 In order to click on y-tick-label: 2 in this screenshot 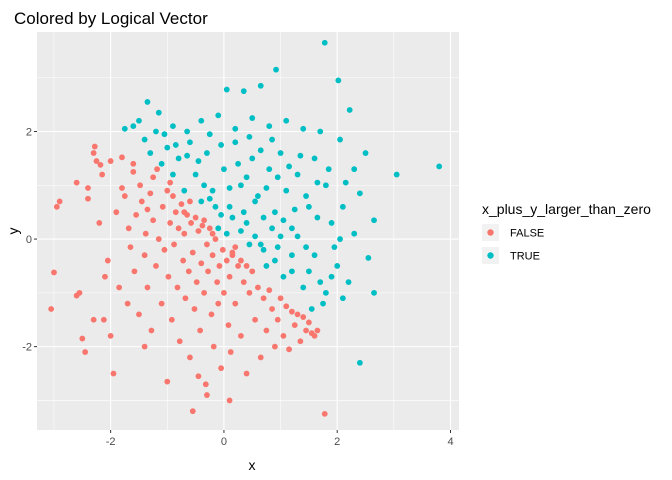, I will do `click(29, 133)`.